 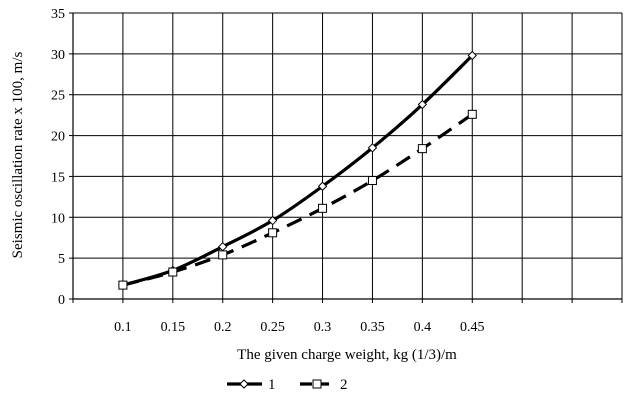 I want to click on legend-label-2: 2, so click(x=344, y=385).